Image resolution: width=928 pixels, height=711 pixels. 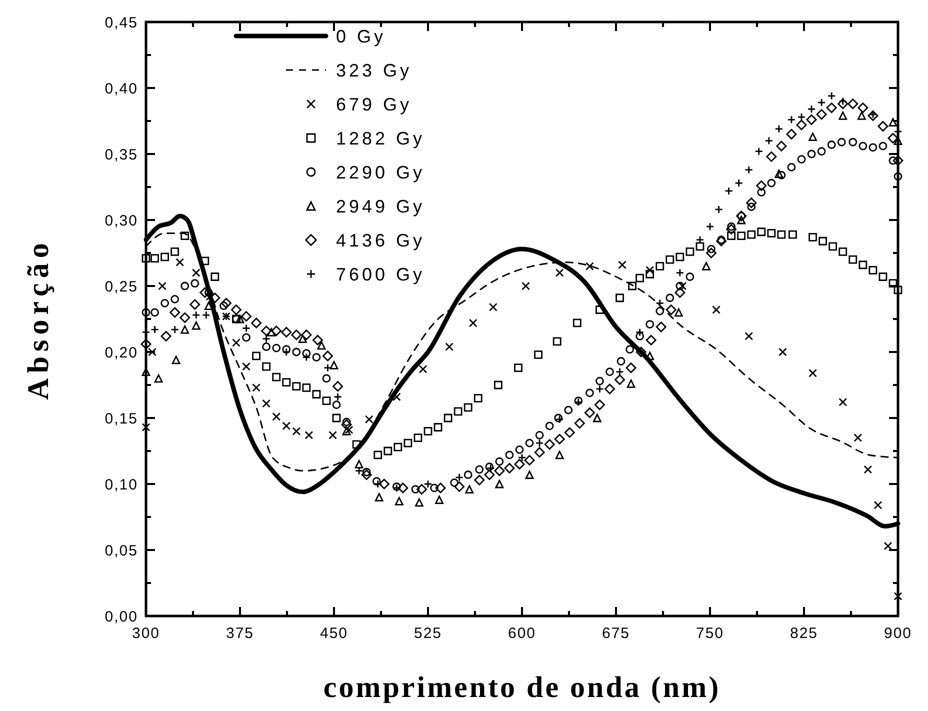 I want to click on x-tick-label: 525, so click(x=428, y=633).